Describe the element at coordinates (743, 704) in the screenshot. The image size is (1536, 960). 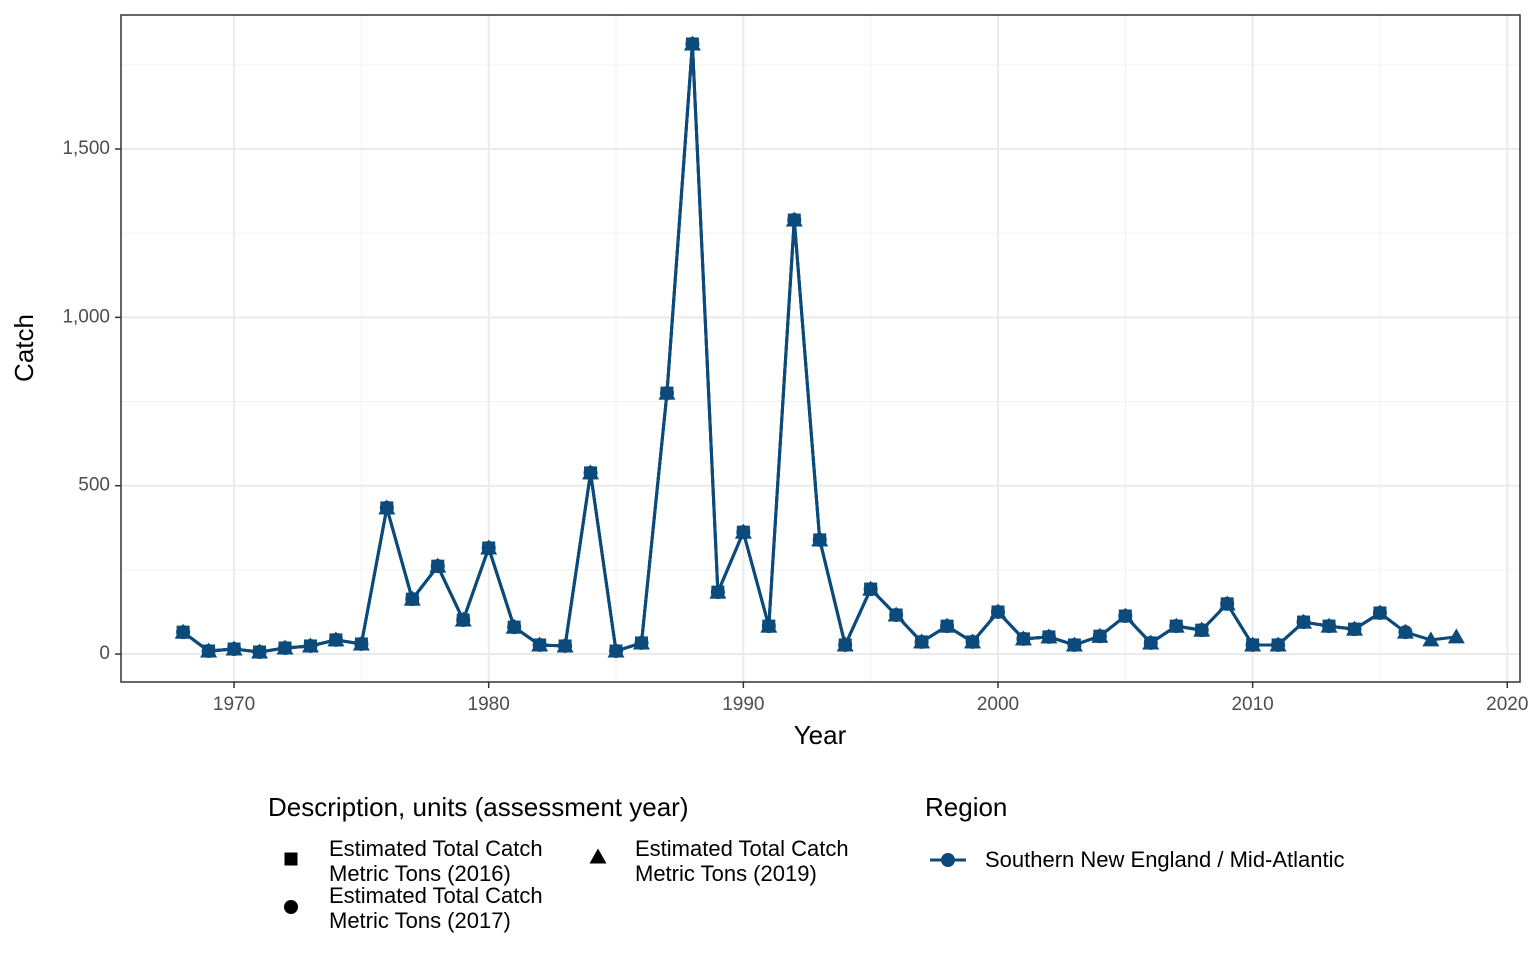
I see `x-tick-label: 1990` at that location.